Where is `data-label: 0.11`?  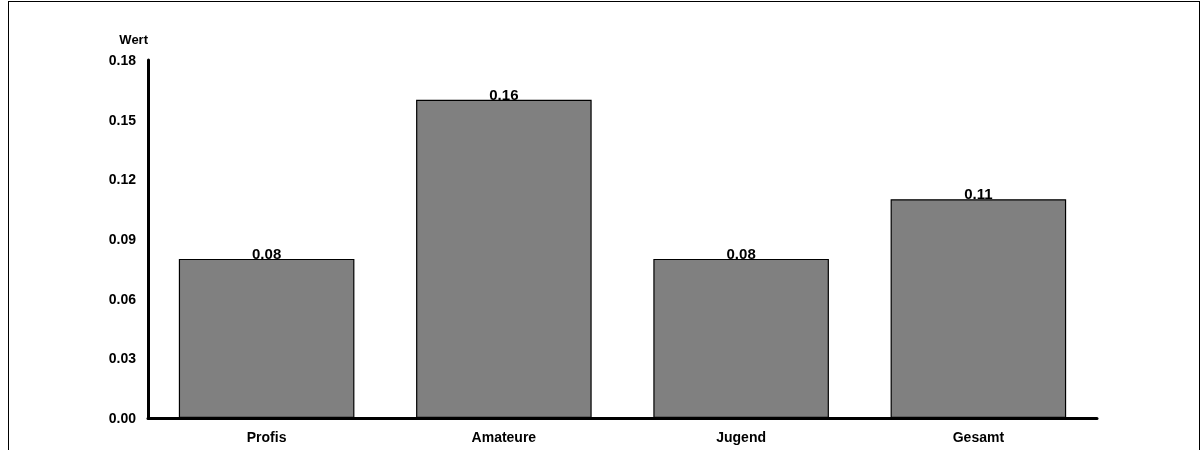 data-label: 0.11 is located at coordinates (978, 194).